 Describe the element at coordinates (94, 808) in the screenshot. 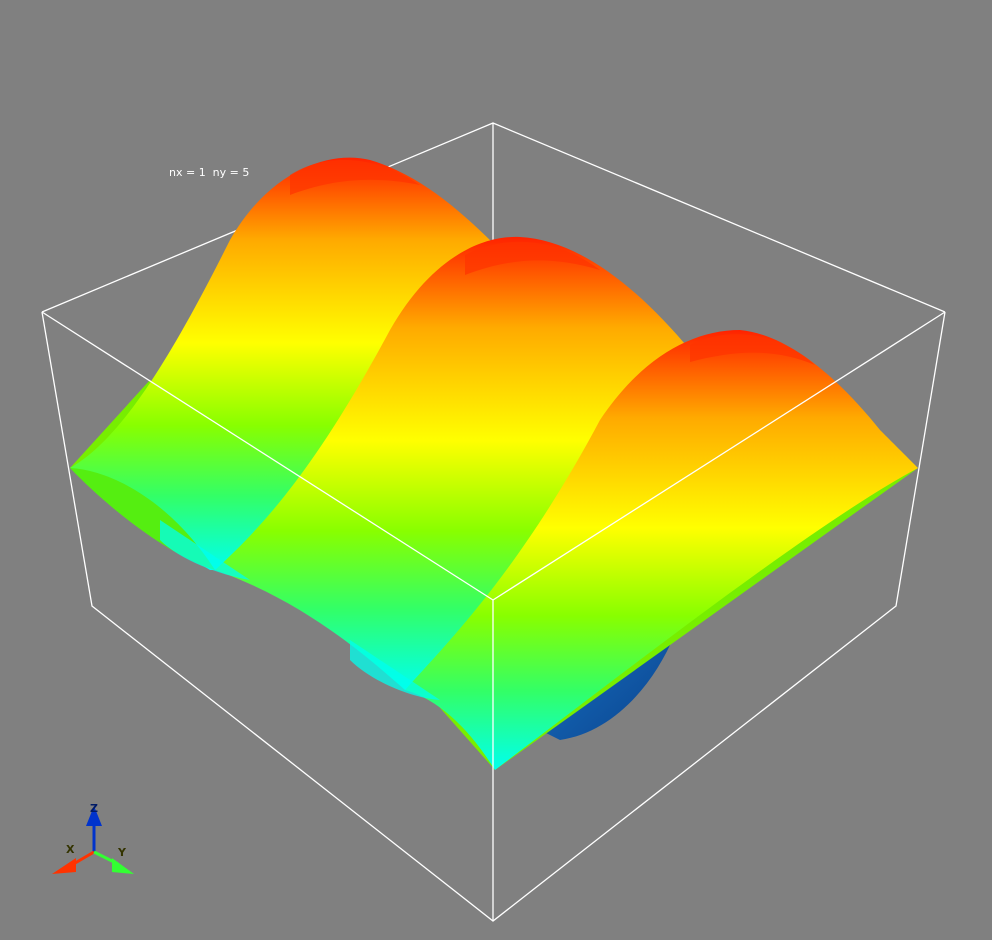

I see `z-axis-label: Z` at that location.